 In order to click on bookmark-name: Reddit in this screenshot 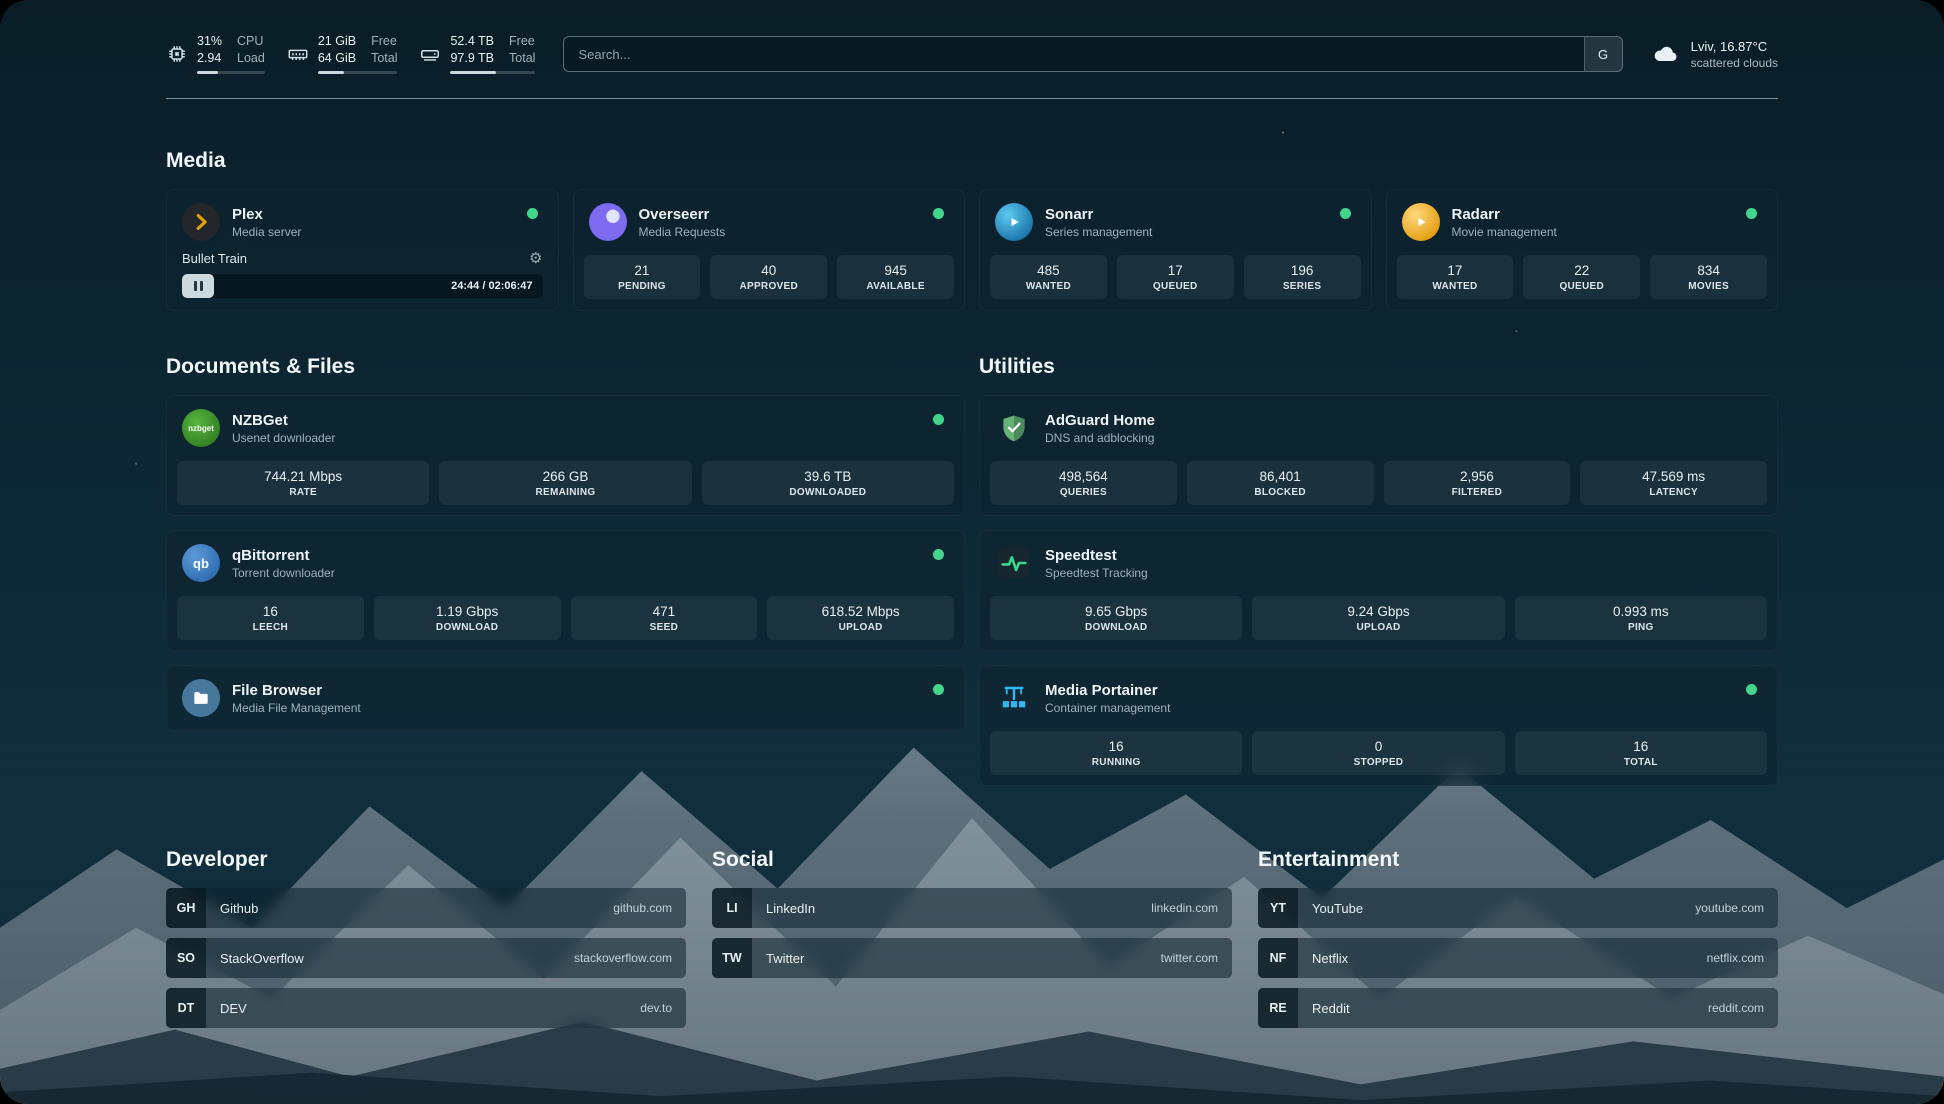, I will do `click(1331, 1008)`.